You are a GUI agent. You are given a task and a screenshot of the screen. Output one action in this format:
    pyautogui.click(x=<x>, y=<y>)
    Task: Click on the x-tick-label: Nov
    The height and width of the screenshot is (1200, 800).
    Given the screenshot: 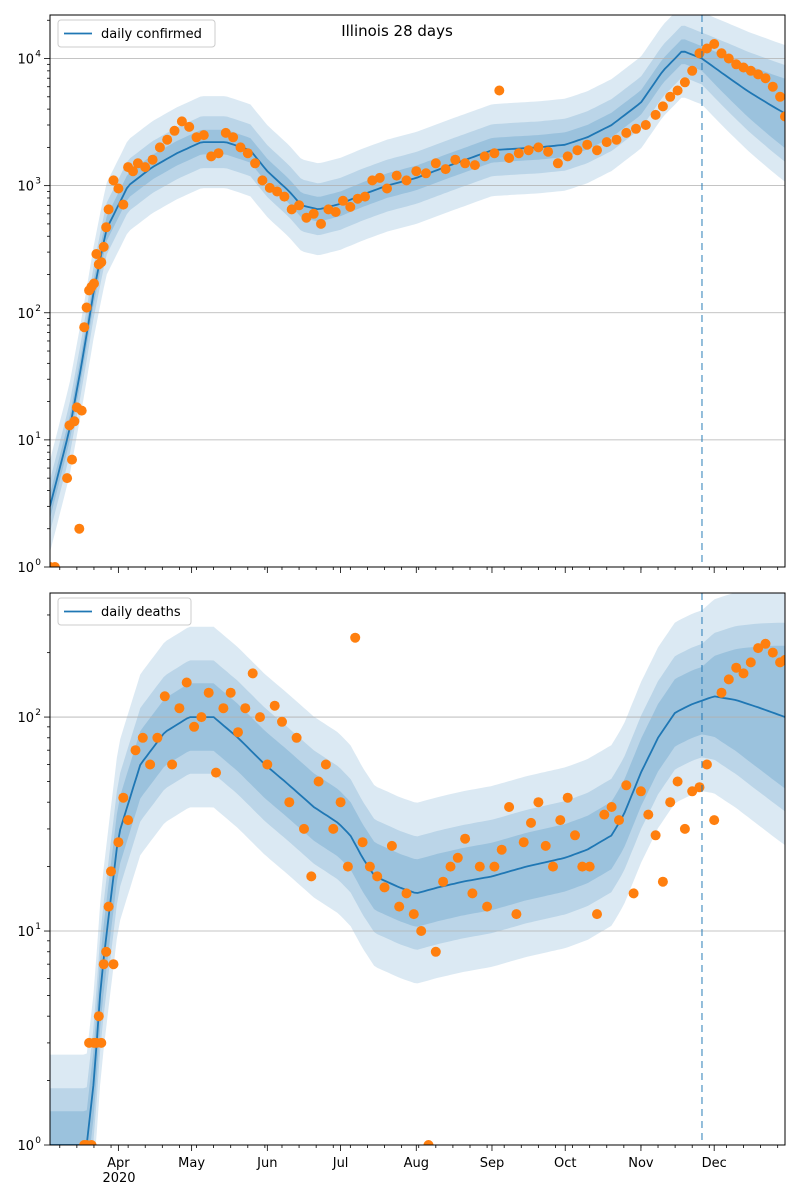 What is the action you would take?
    pyautogui.click(x=641, y=1163)
    